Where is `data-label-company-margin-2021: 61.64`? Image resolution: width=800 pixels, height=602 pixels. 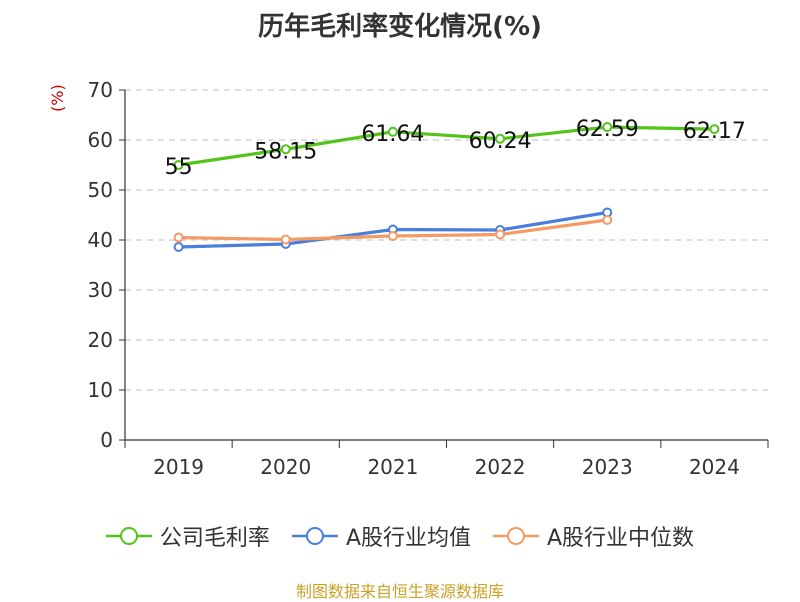
data-label-company-margin-2021: 61.64 is located at coordinates (392, 134).